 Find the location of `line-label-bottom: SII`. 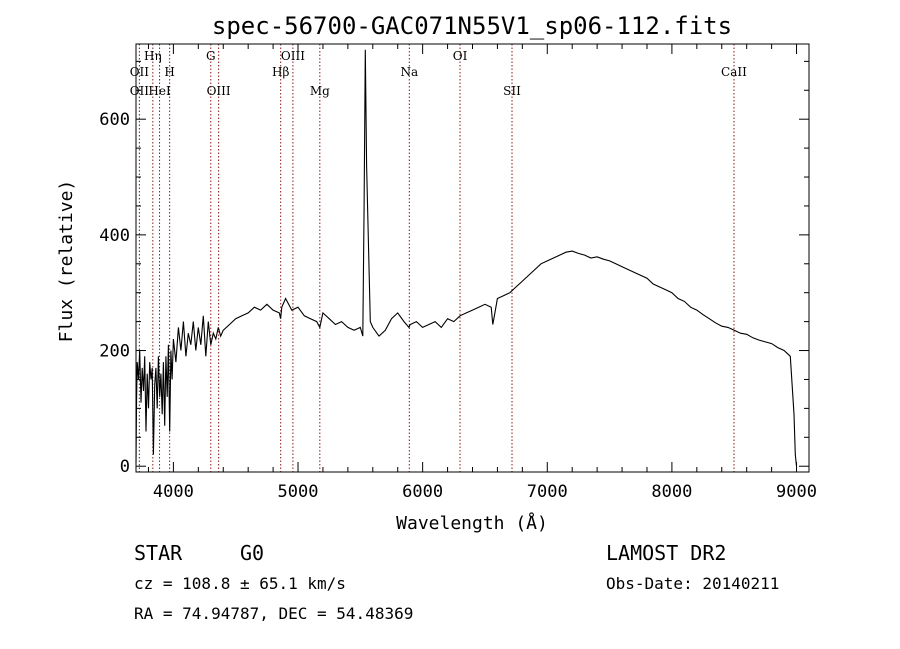

line-label-bottom: SII is located at coordinates (512, 91).